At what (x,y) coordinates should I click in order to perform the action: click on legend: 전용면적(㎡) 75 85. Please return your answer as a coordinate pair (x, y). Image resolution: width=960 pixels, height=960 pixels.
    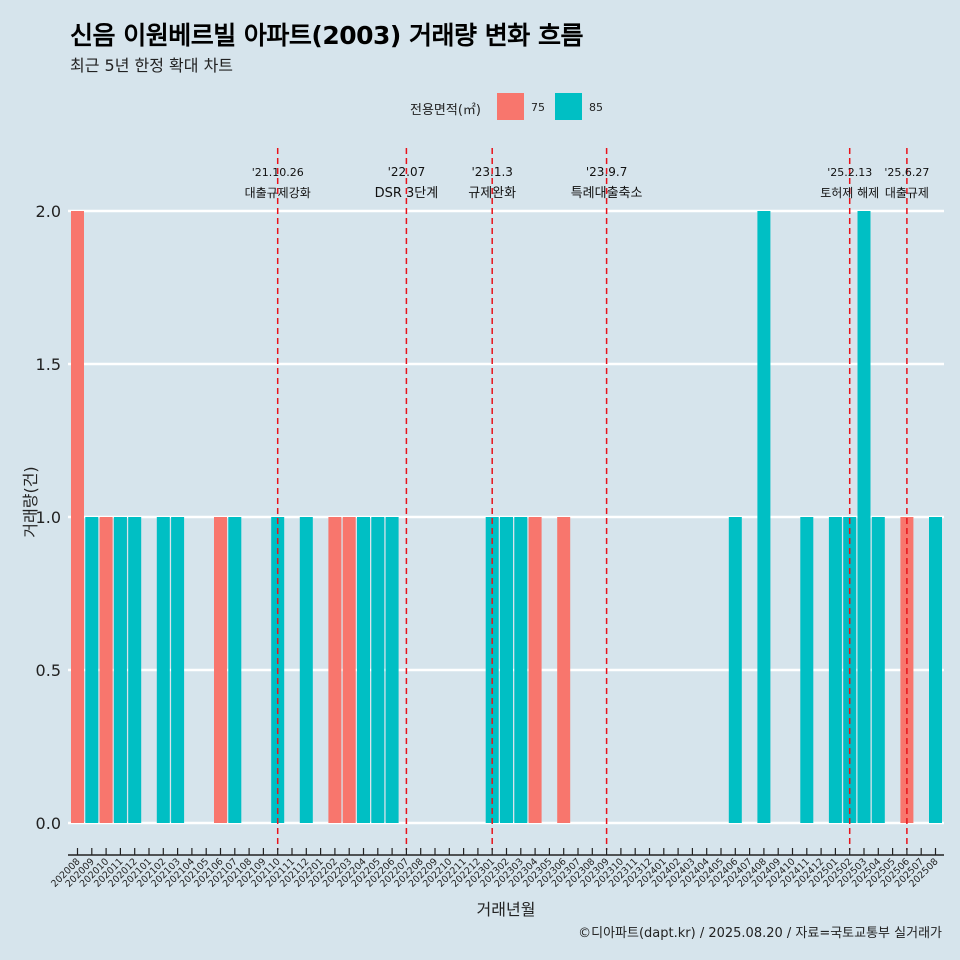
    Looking at the image, I should click on (480, 107).